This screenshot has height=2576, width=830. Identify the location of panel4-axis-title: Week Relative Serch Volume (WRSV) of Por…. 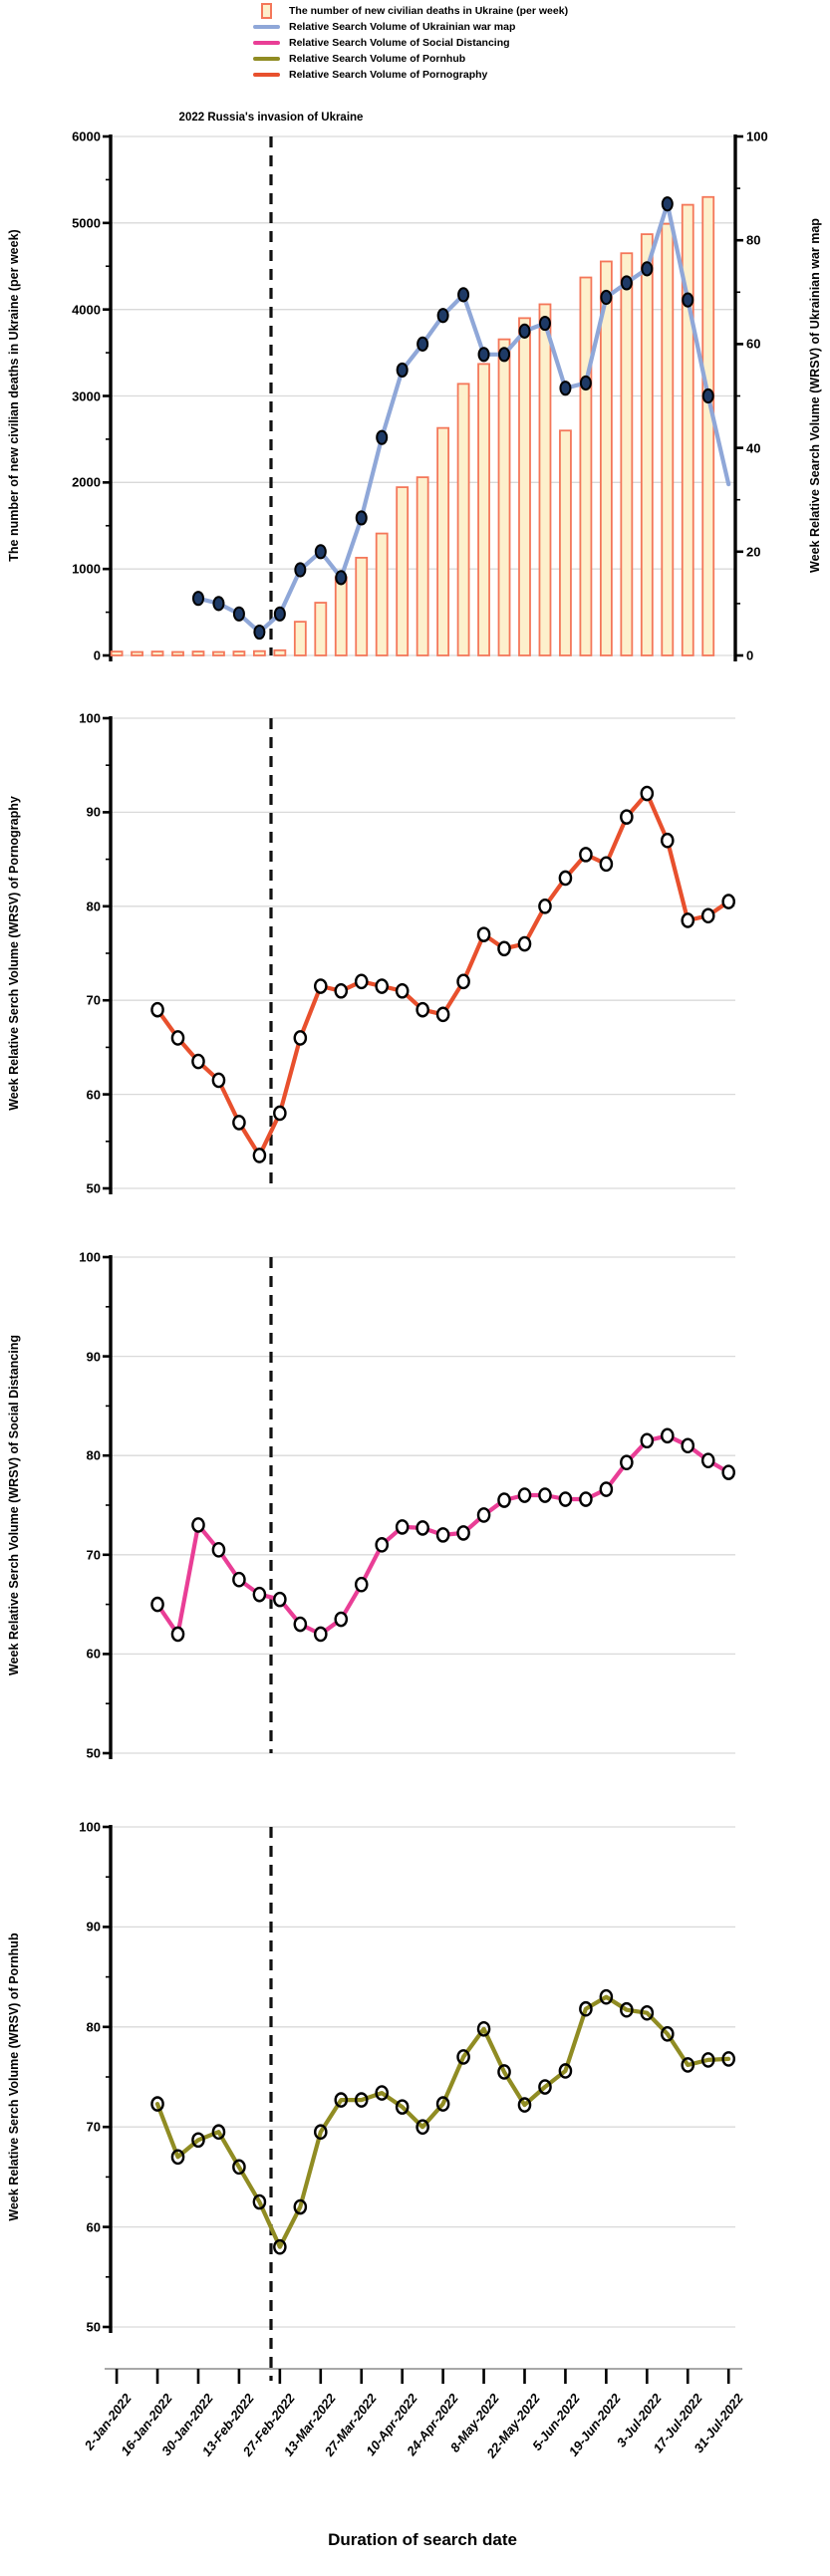
(14, 2076).